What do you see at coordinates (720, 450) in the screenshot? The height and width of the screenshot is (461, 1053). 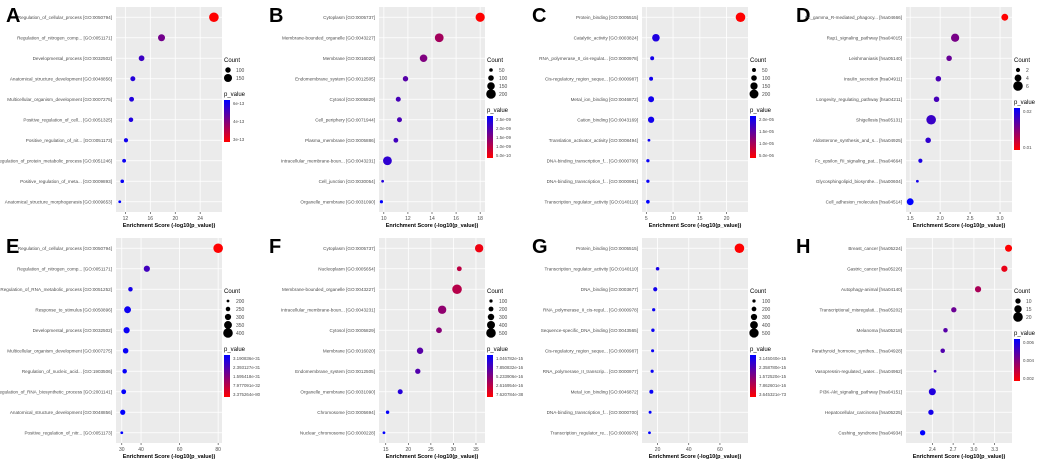 I see `x-tick-label: 60` at bounding box center [720, 450].